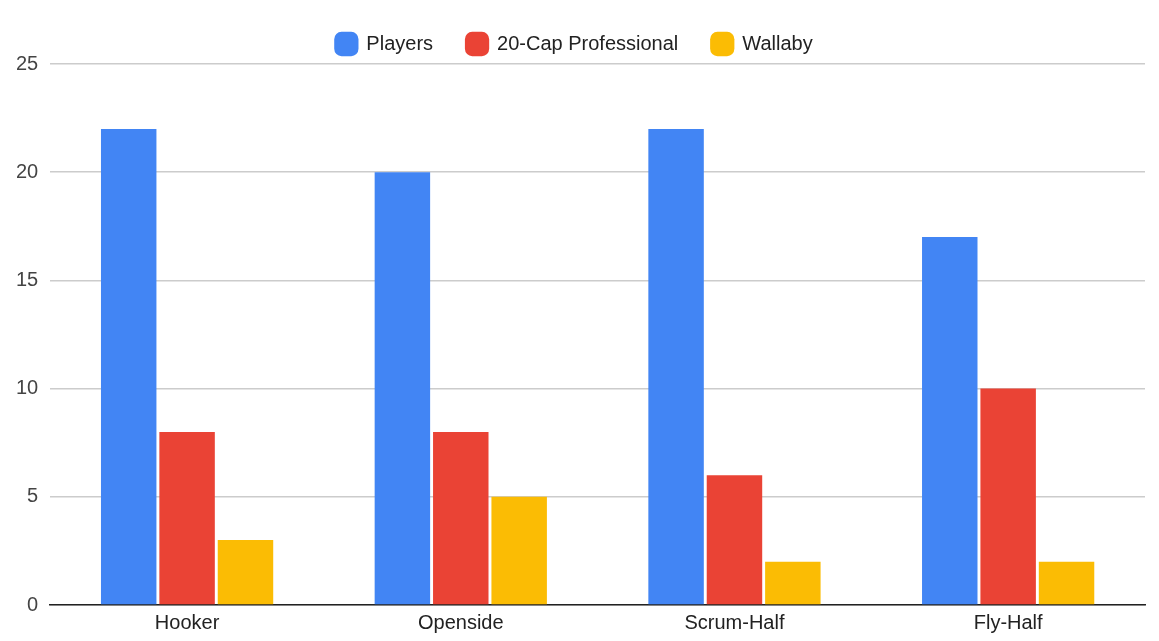 This screenshot has width=1159, height=641. What do you see at coordinates (734, 621) in the screenshot?
I see `x-tick-label: Scrum-Half` at bounding box center [734, 621].